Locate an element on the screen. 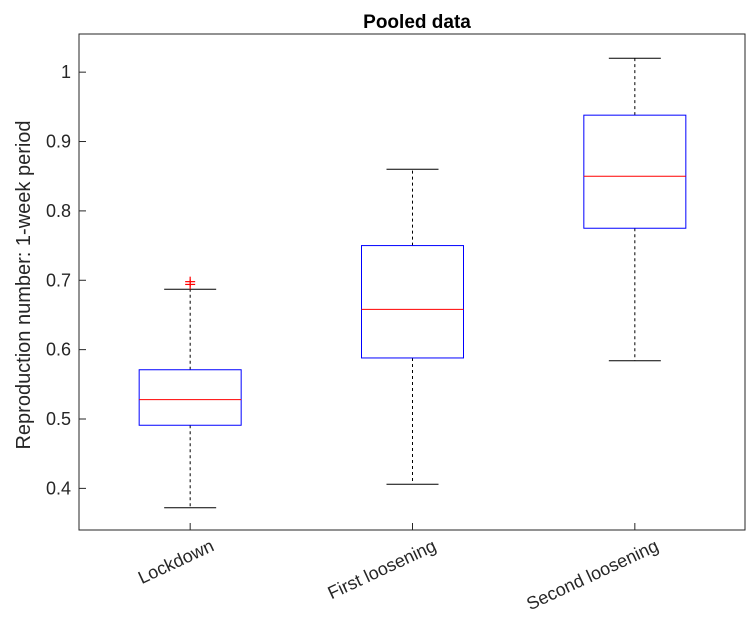 This screenshot has width=746, height=643. x-tick-label: Lockdown is located at coordinates (176, 561).